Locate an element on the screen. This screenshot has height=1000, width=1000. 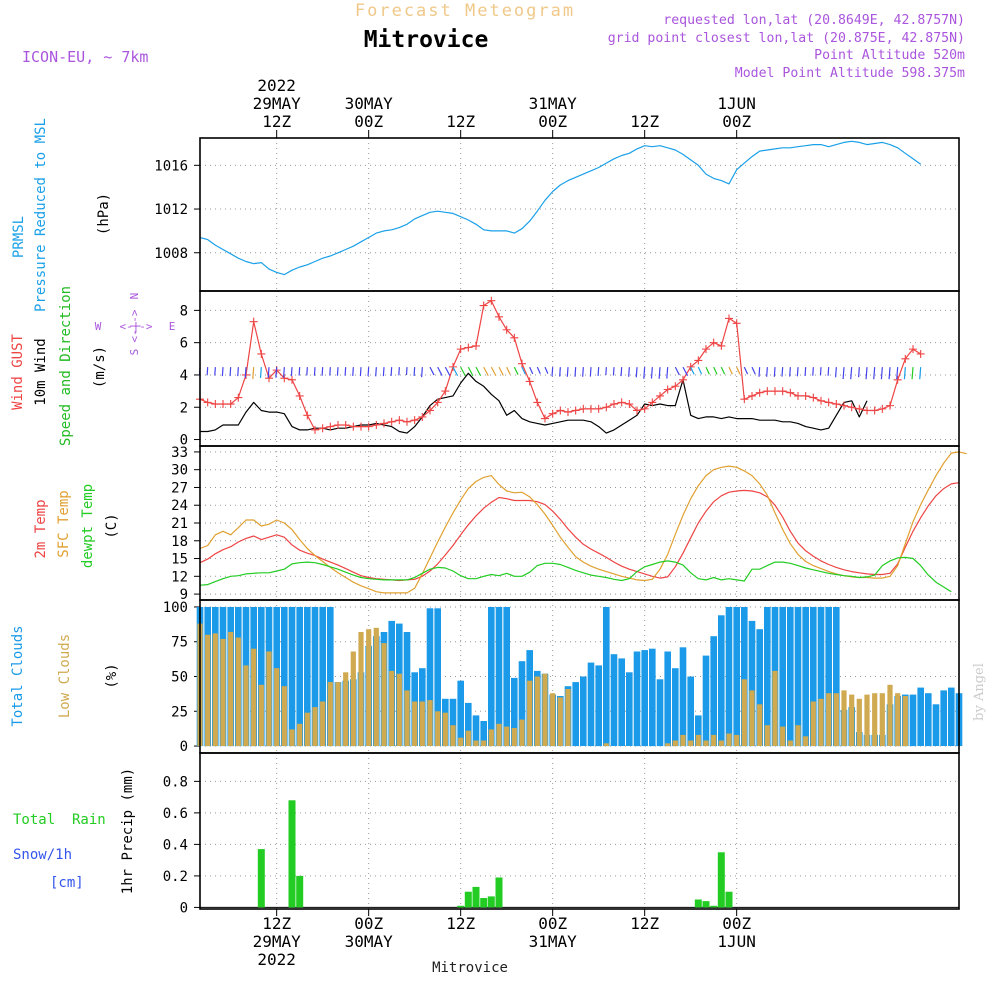
top-time-label: 2022 is located at coordinates (276, 85).